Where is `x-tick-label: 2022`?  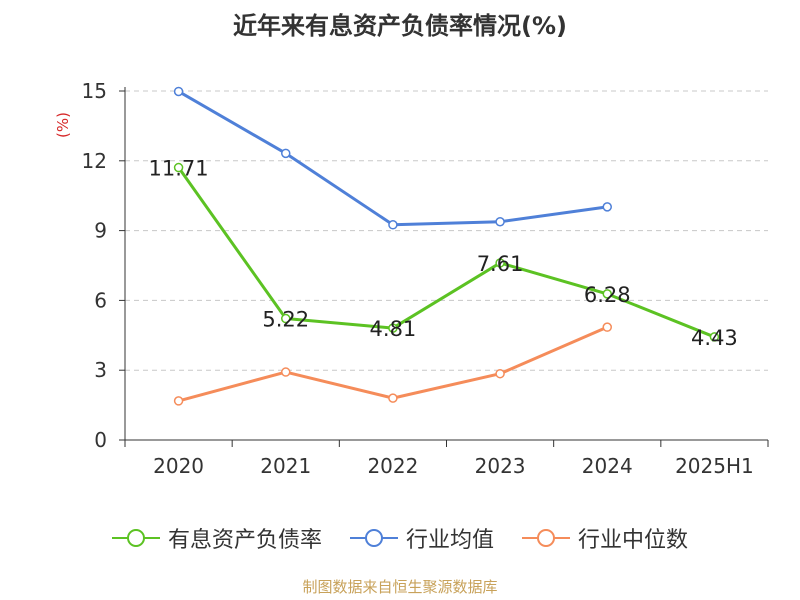
x-tick-label: 2022 is located at coordinates (392, 466).